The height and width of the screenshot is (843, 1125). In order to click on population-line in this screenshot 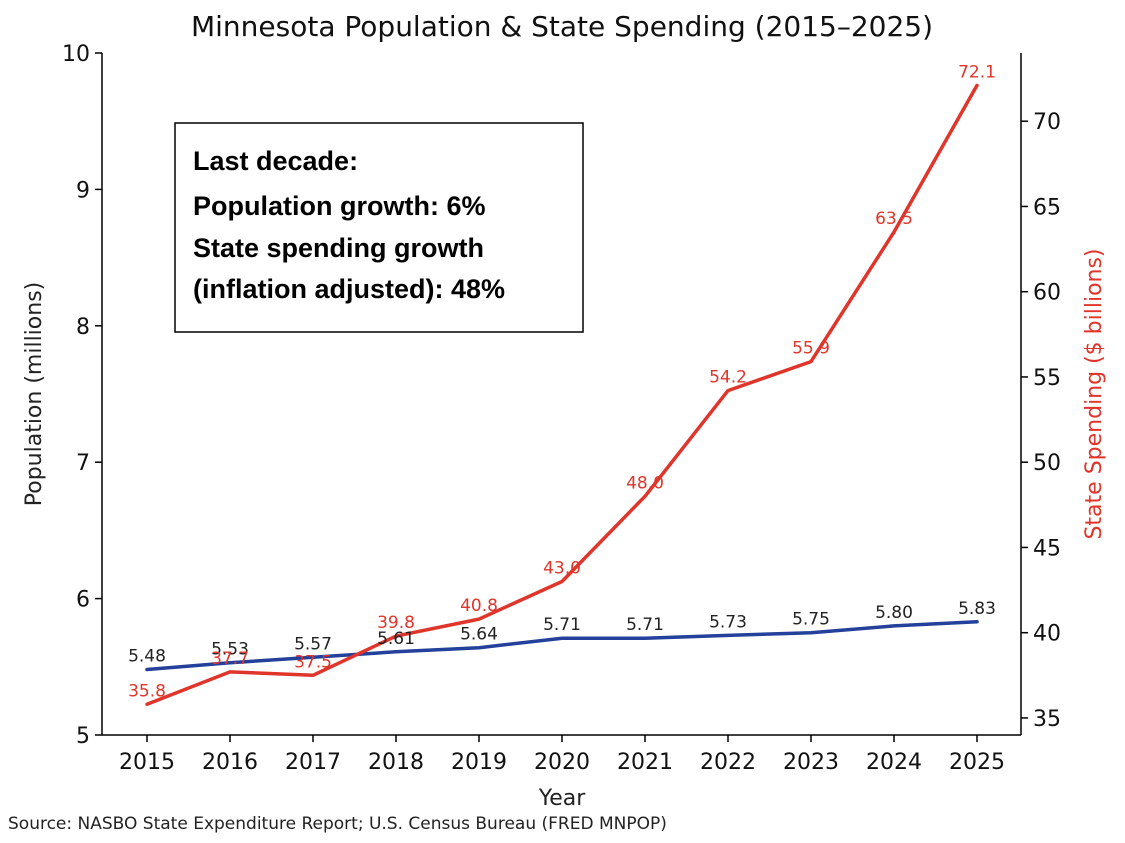, I will do `click(562, 646)`.